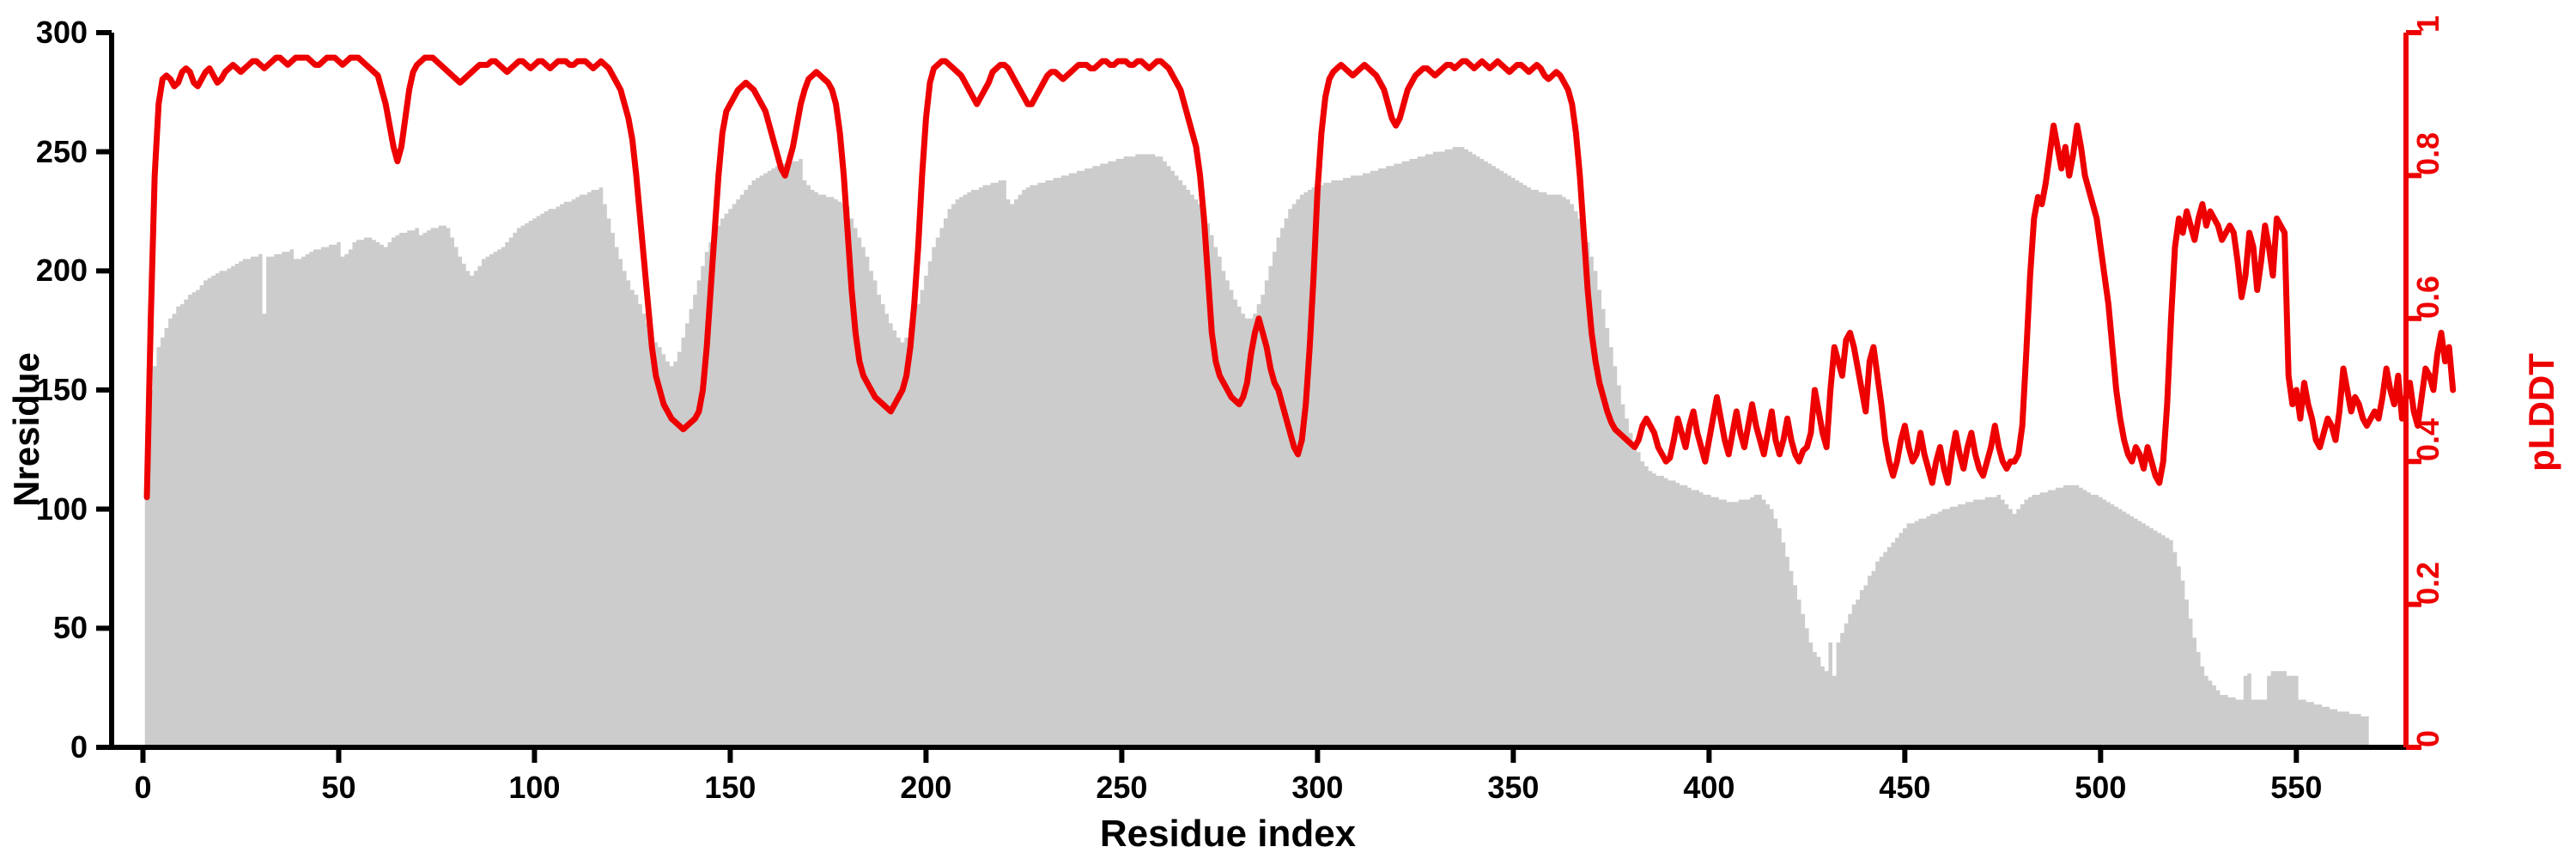 The width and height of the screenshot is (2576, 859). I want to click on x-tick-label: 500, so click(2101, 788).